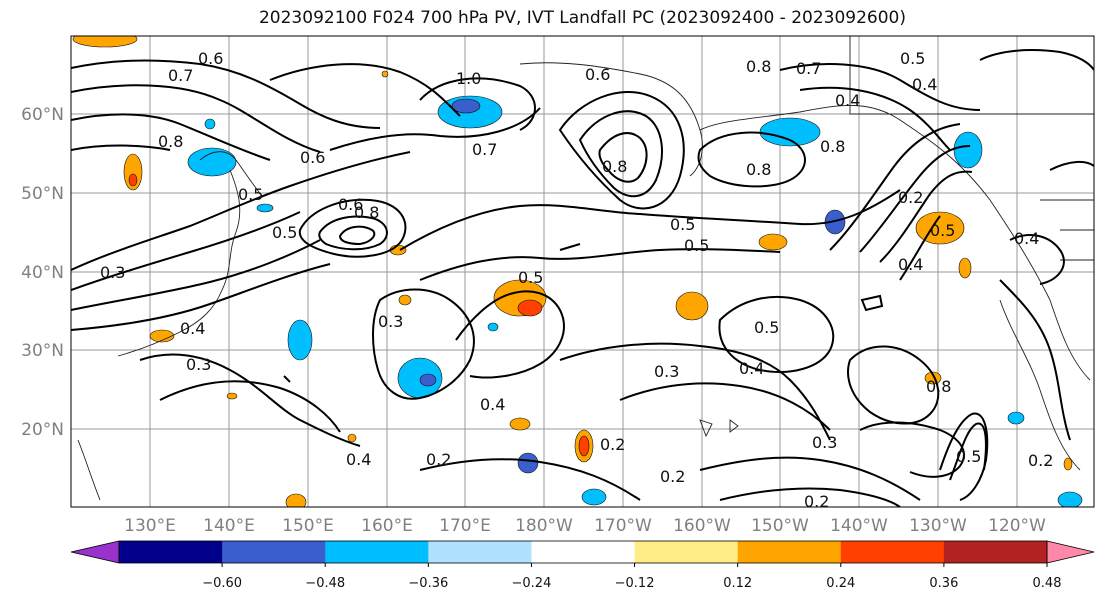 Image resolution: width=1105 pixels, height=601 pixels. What do you see at coordinates (42, 115) in the screenshot?
I see `lat-label-60n: 60°N` at bounding box center [42, 115].